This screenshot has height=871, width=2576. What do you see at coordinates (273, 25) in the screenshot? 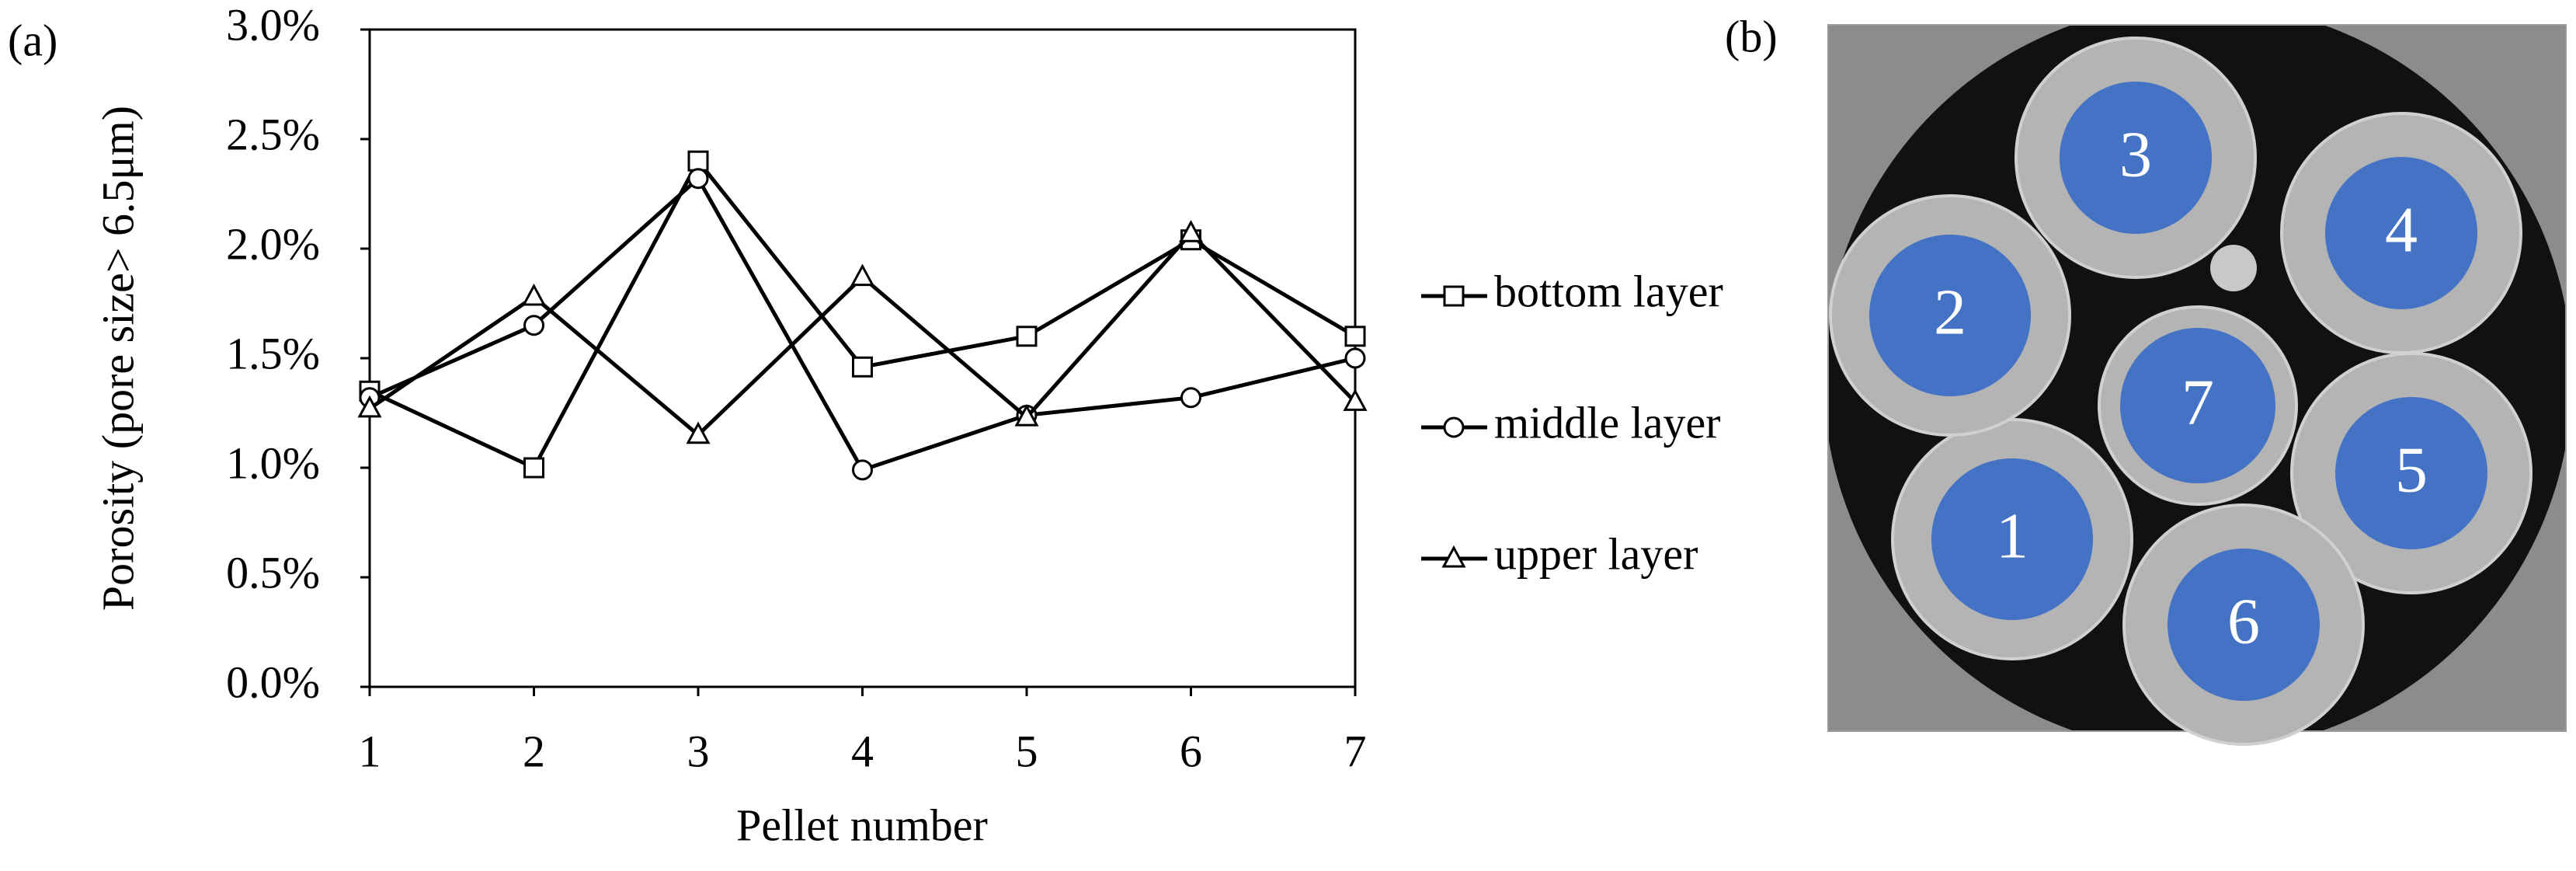
I see `y-tick-label: 3.0%` at bounding box center [273, 25].